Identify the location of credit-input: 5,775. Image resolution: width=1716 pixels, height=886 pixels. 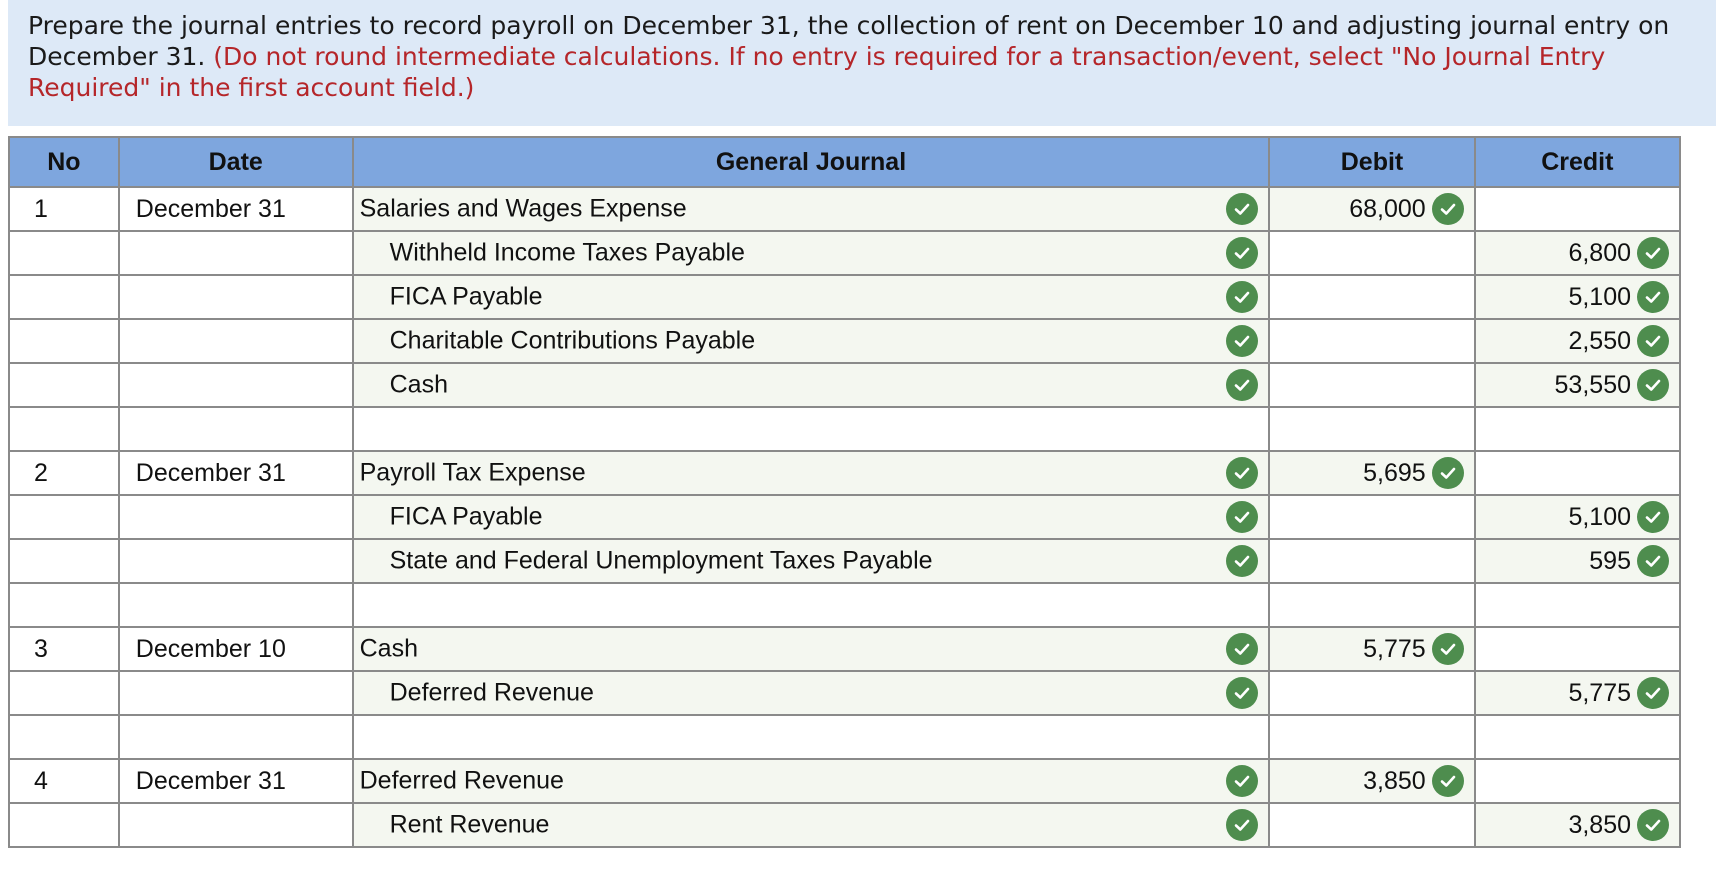
(1577, 693).